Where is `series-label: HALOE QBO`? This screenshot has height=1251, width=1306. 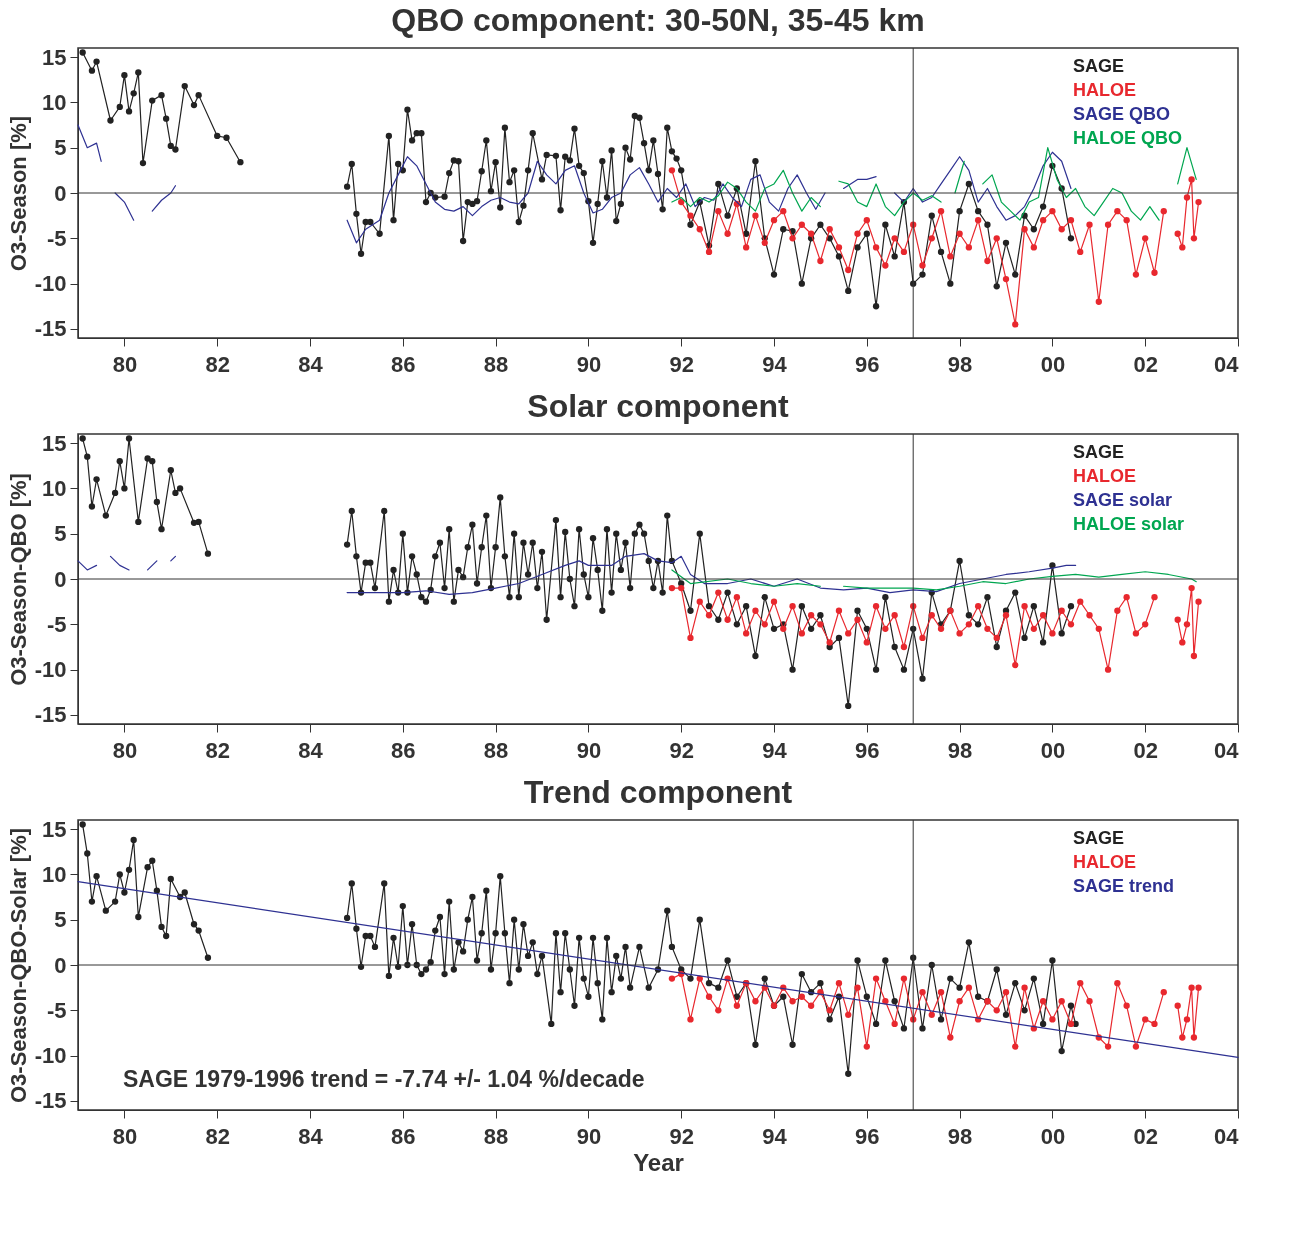
series-label: HALOE QBO is located at coordinates (1128, 138).